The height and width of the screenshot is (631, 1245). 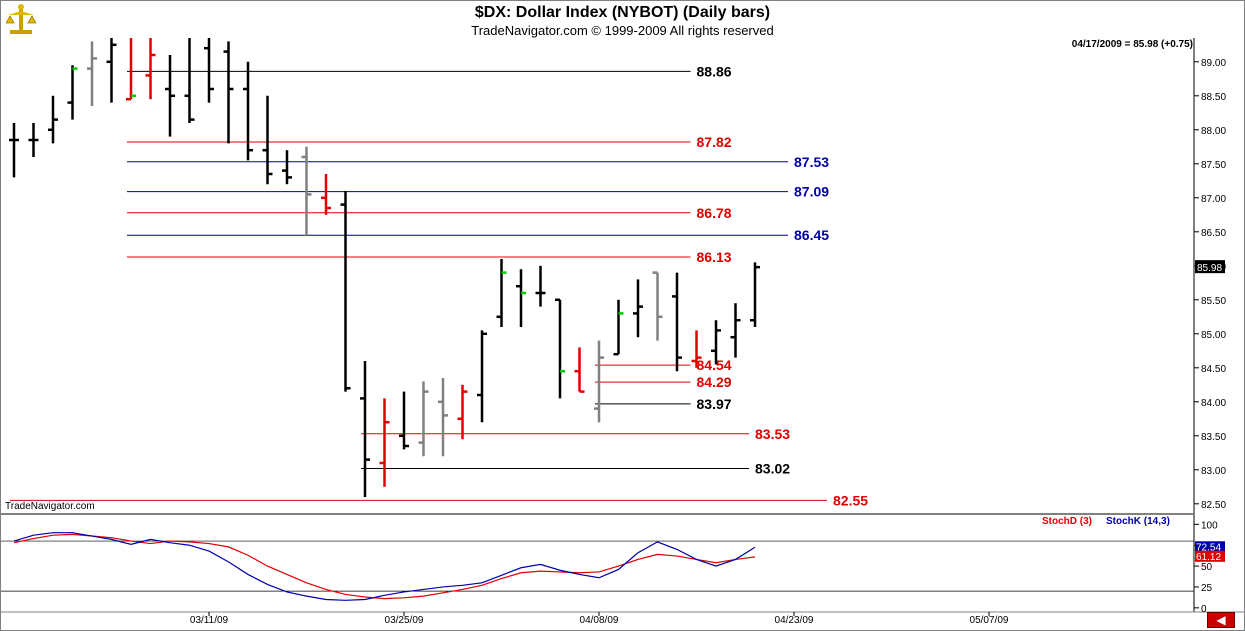 I want to click on level-label: 83.53, so click(x=772, y=434).